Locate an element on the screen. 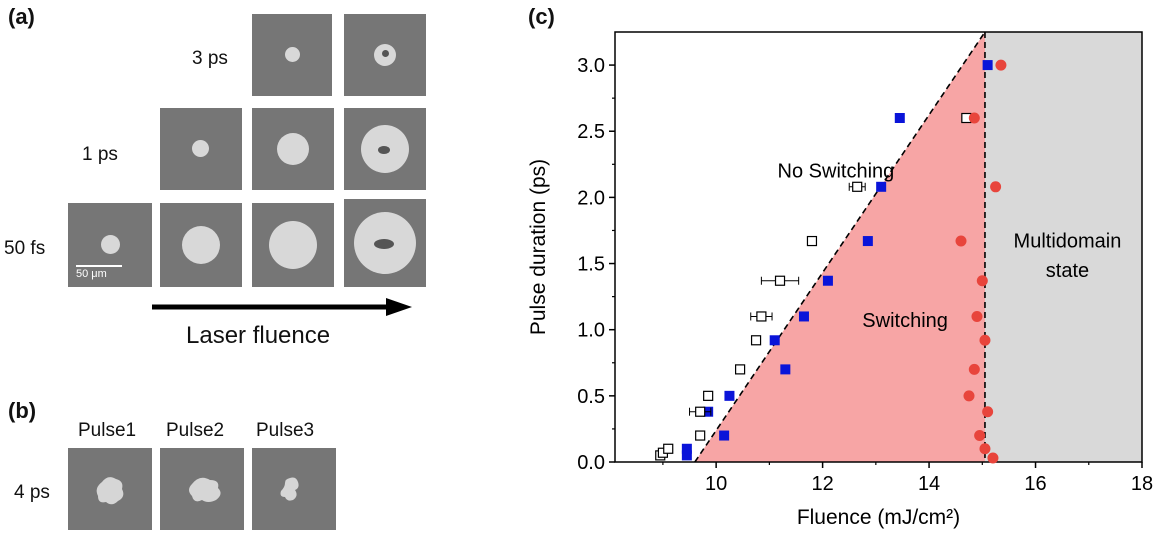 The width and height of the screenshot is (1172, 538). row-label-3ps: 3 ps is located at coordinates (210, 58).